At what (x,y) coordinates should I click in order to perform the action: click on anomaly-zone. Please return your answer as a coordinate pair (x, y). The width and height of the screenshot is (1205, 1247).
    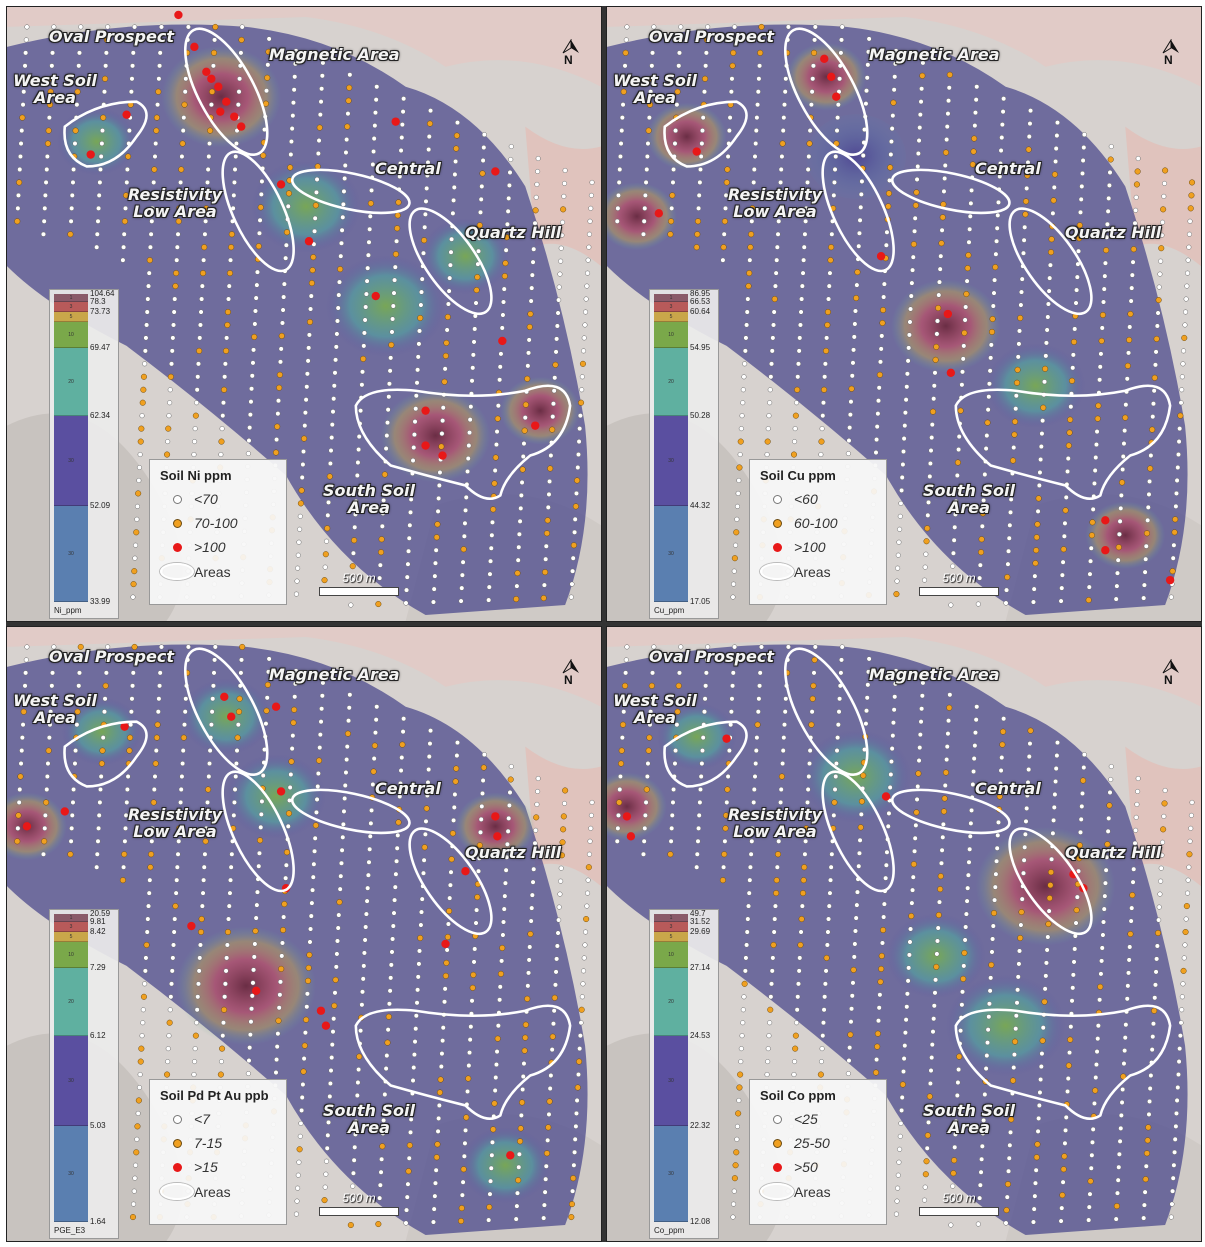
    Looking at the image, I should click on (642, 216).